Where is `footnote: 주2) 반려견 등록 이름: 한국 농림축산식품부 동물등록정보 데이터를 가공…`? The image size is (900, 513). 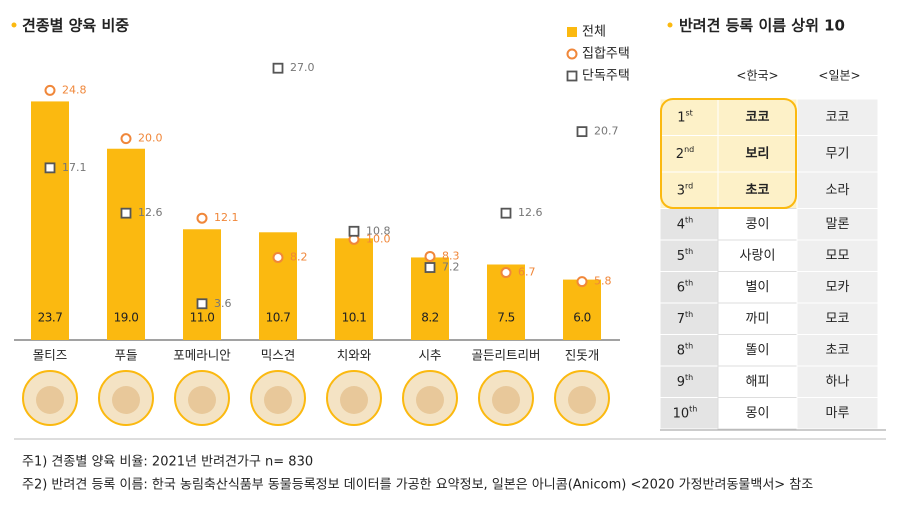 footnote: 주2) 반려견 등록 이름: 한국 농림축산식품부 동물등록정보 데이터를 가공… is located at coordinates (417, 485).